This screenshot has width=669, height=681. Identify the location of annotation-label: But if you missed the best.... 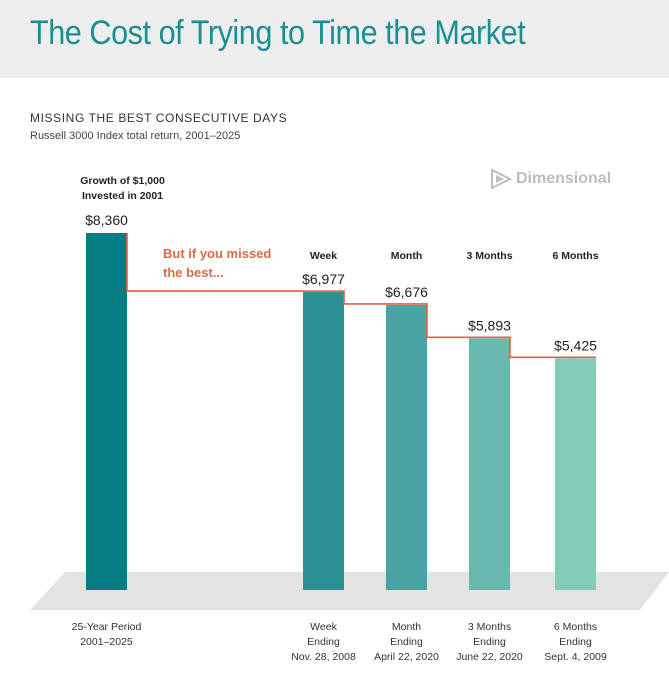
(217, 263).